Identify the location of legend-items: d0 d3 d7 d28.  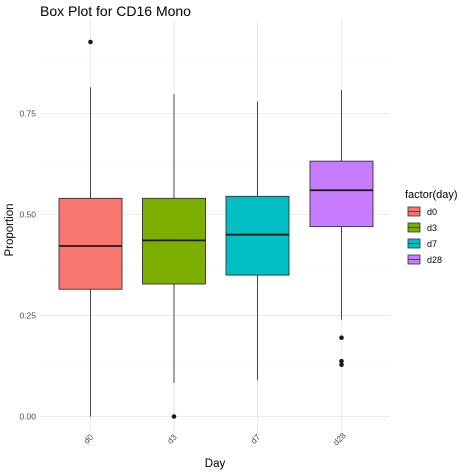
(424, 235).